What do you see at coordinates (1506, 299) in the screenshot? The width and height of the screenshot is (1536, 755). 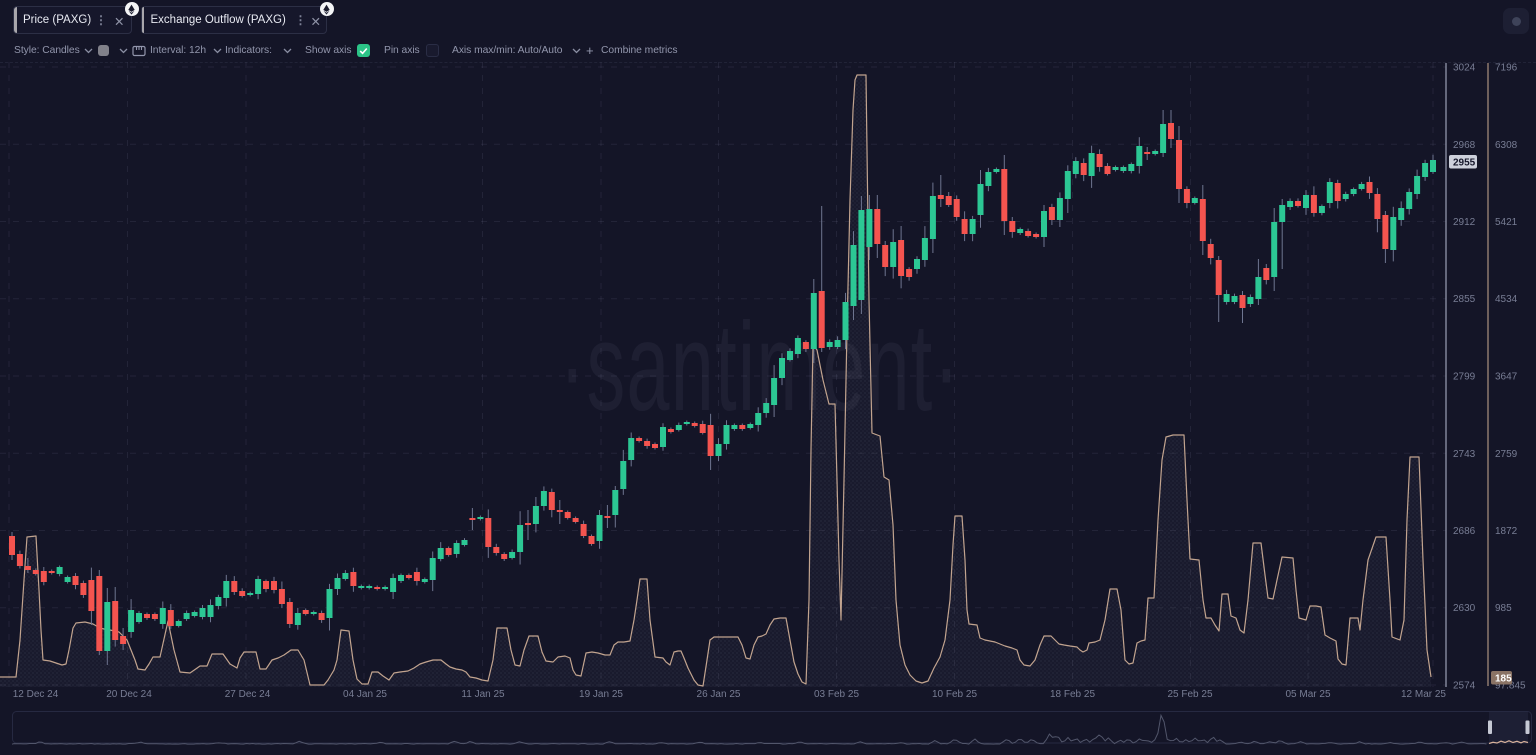 I see `svg-text: 4534` at bounding box center [1506, 299].